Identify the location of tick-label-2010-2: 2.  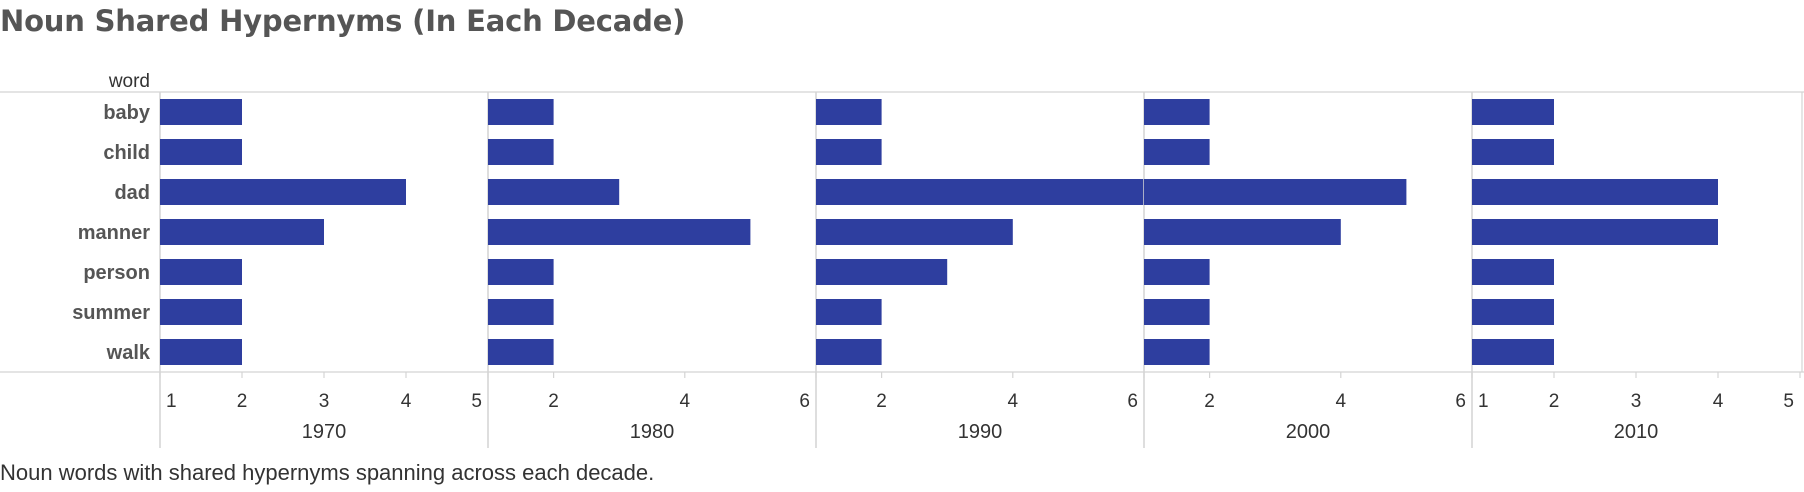
(1554, 401).